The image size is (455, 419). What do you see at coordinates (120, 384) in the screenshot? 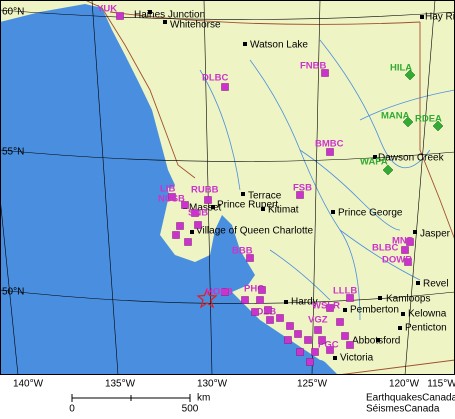
I see `lon-label: 135°W` at bounding box center [120, 384].